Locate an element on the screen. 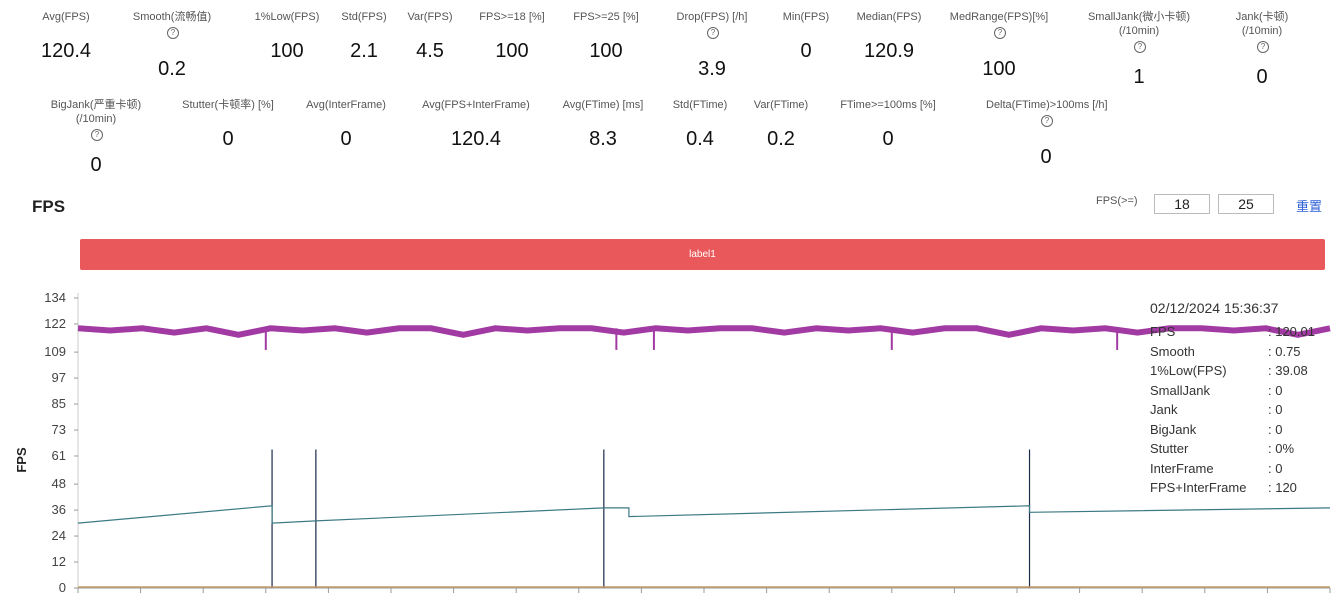 The image size is (1344, 600). stat-label: Var(FPS) is located at coordinates (430, 17).